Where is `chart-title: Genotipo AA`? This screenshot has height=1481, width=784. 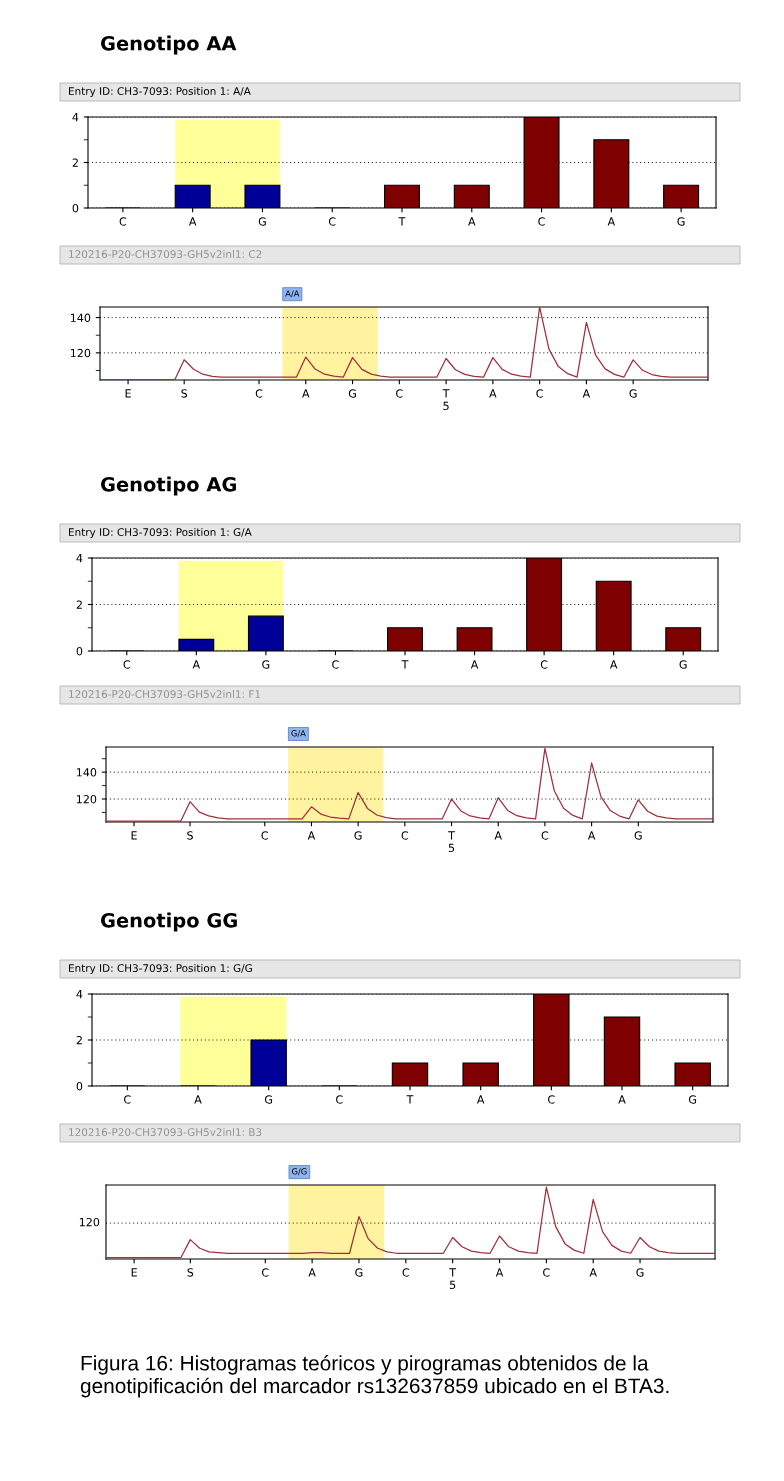 chart-title: Genotipo AA is located at coordinates (168, 45).